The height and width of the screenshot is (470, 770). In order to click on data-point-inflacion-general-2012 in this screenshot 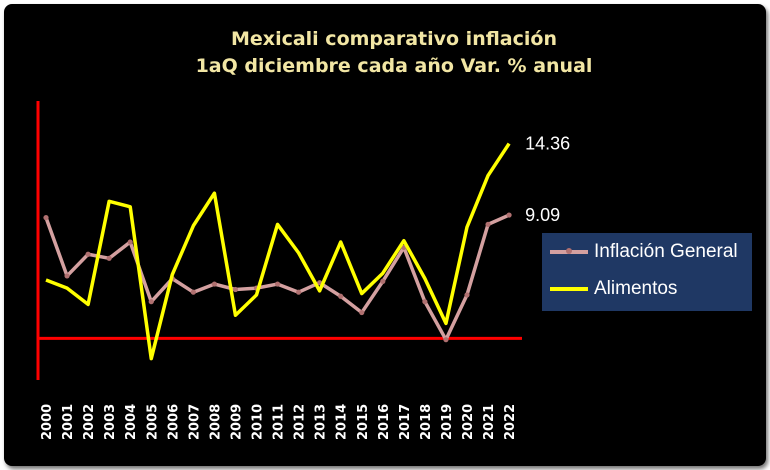, I will do `click(299, 292)`.